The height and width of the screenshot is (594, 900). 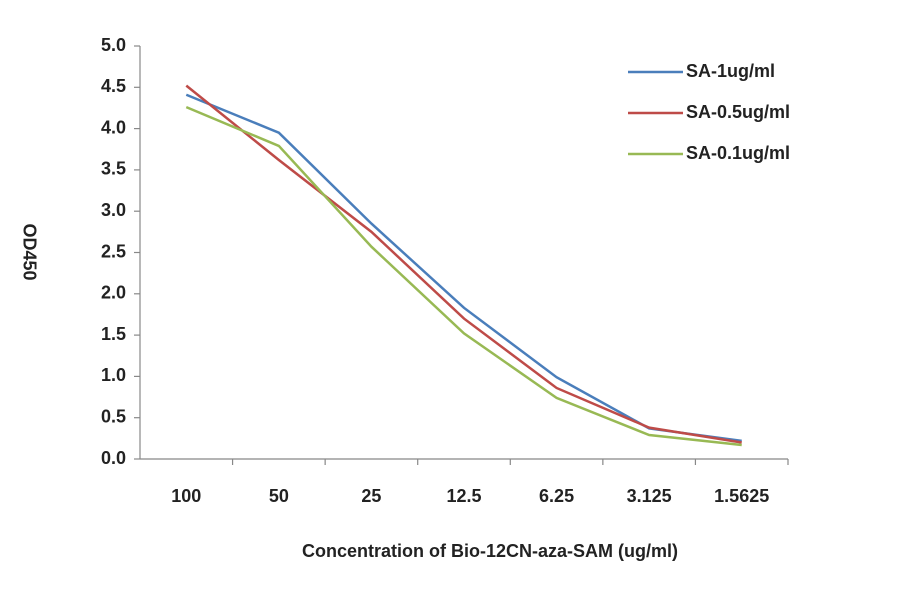 What do you see at coordinates (463, 496) in the screenshot?
I see `x-tick-label: 12.5` at bounding box center [463, 496].